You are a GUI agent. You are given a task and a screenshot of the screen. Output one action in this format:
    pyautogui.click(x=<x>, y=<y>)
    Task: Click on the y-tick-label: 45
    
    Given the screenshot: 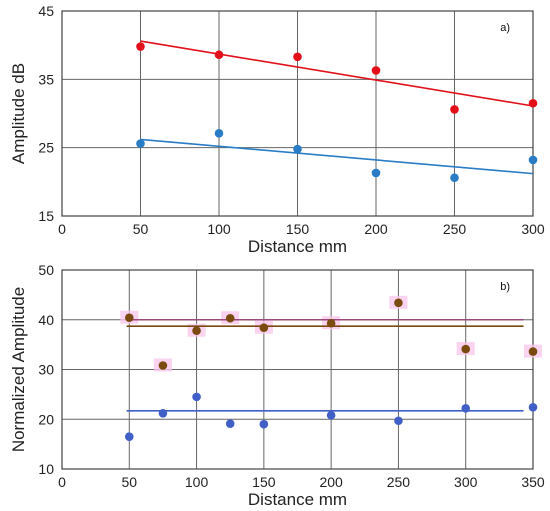 What is the action you would take?
    pyautogui.click(x=46, y=11)
    